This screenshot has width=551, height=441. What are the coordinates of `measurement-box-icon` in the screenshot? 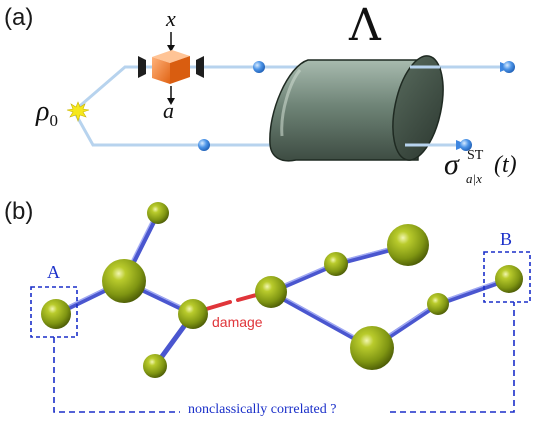 It's located at (171, 68).